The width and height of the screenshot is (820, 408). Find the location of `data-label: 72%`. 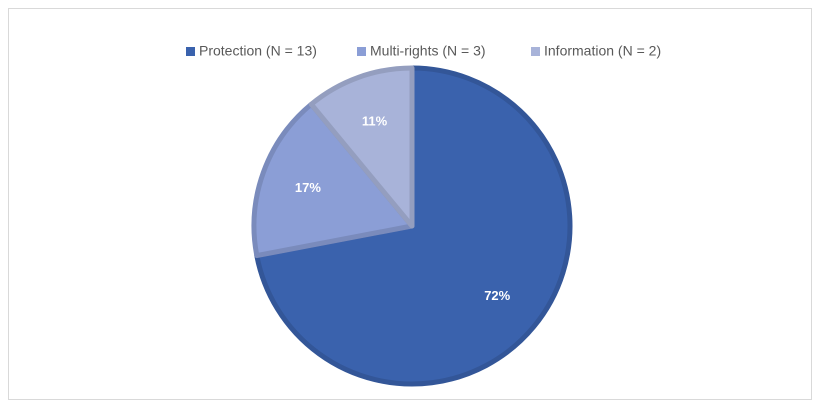

data-label: 72% is located at coordinates (497, 295).